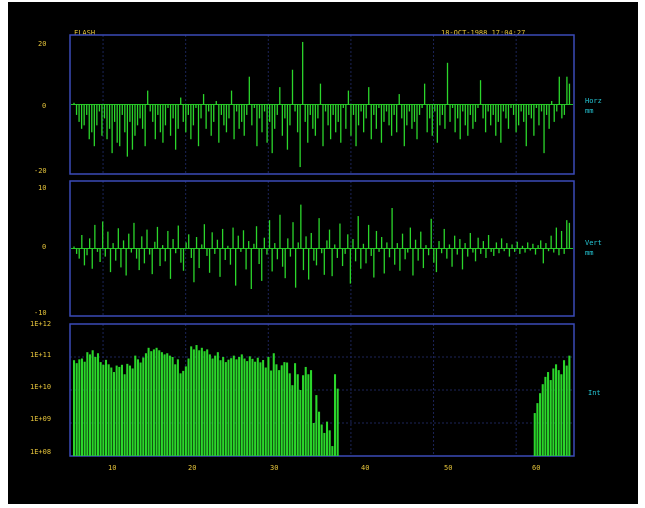 Image resolution: width=645 pixels, height=508 pixels. I want to click on vert-ytick-mid: 0, so click(44, 247).